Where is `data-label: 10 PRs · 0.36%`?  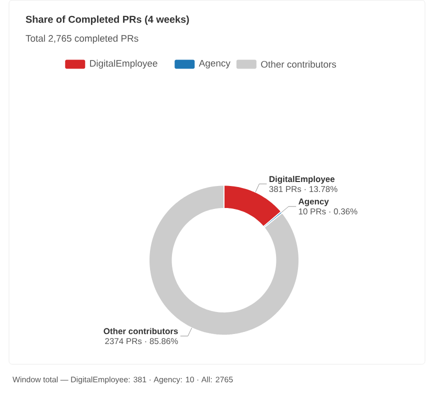
data-label: 10 PRs · 0.36% is located at coordinates (328, 211).